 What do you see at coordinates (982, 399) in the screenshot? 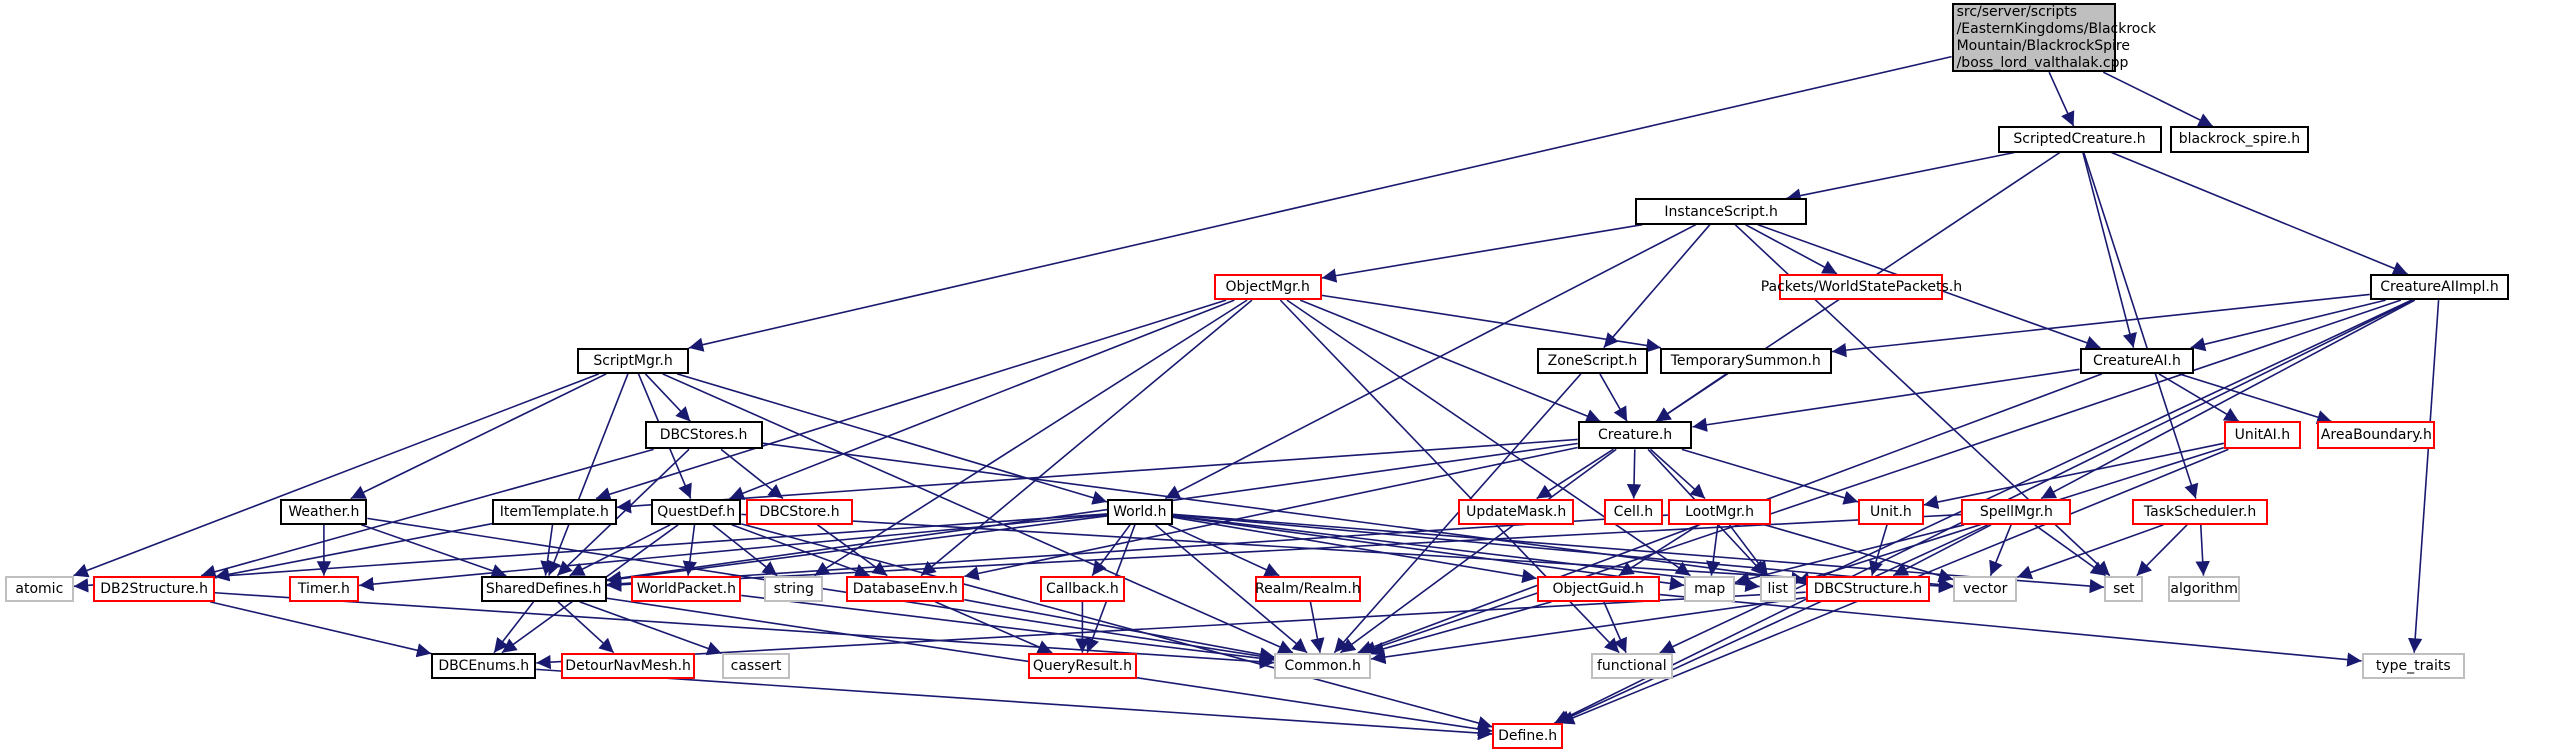
I see `edge-objectmgr-to-questdef` at bounding box center [982, 399].